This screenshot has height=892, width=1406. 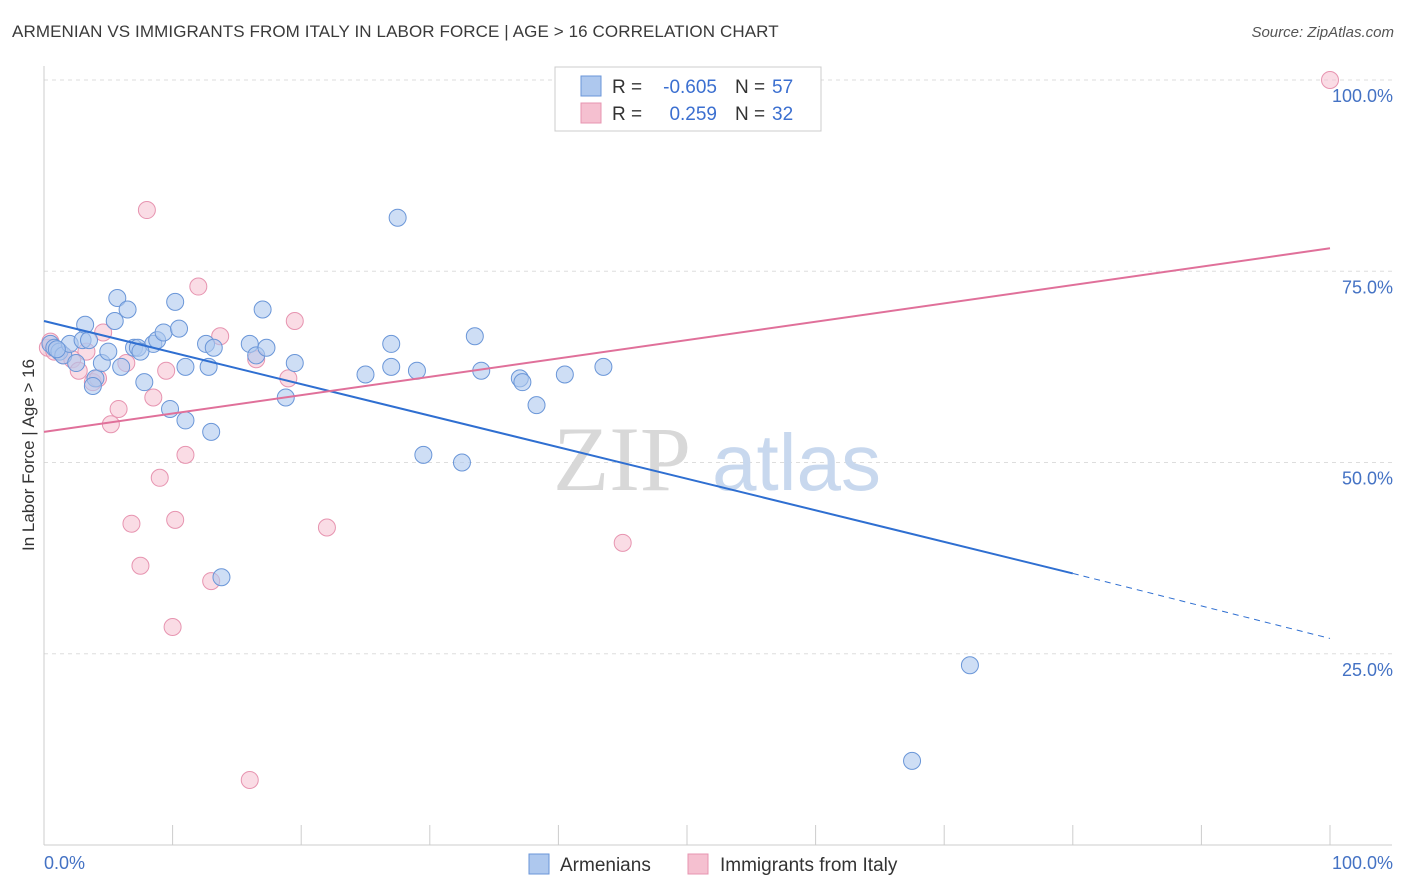 I want to click on watermark-zip: ZIP, so click(x=622, y=459).